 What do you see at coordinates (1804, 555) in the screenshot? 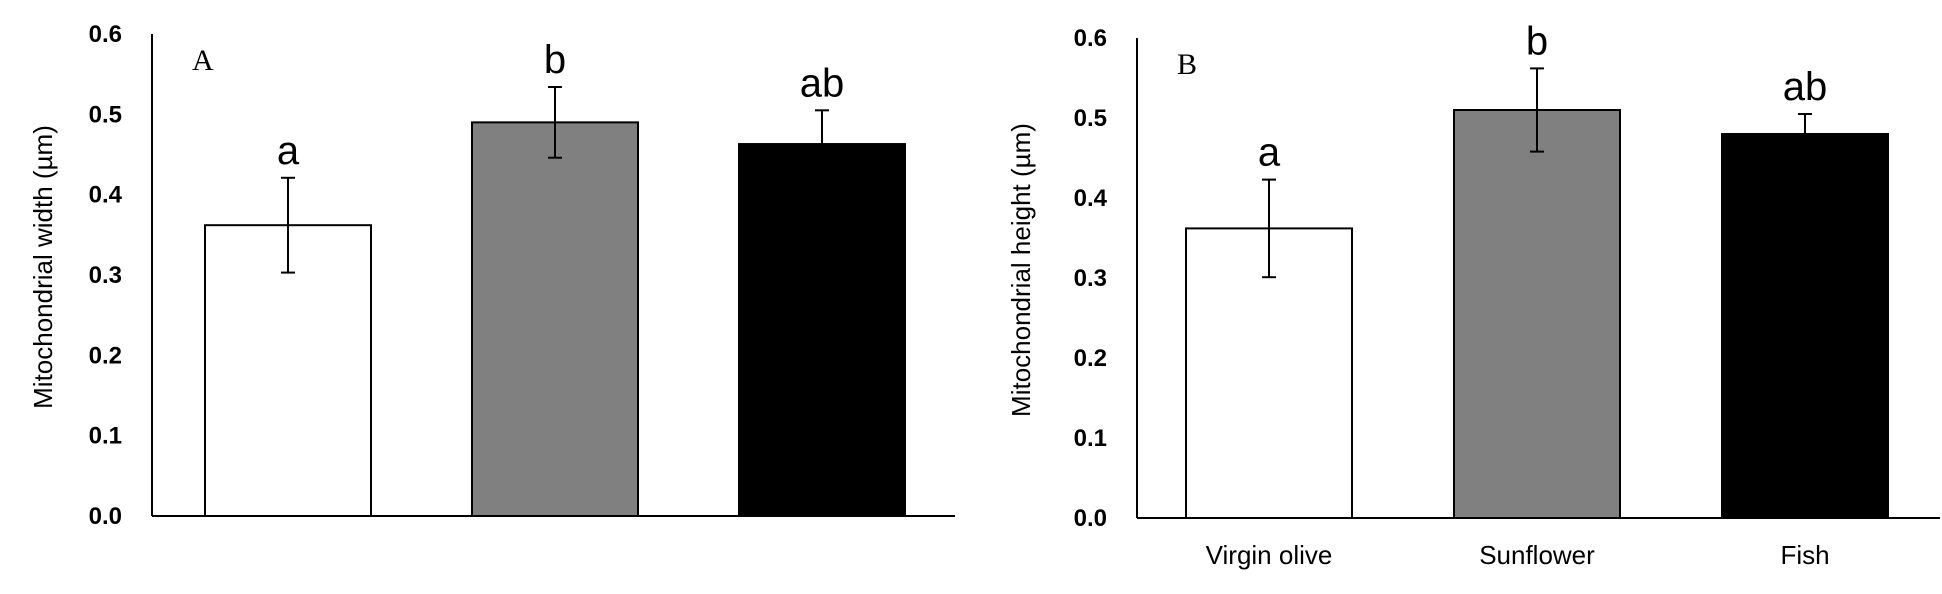
I see `x-tick-label: Fish` at bounding box center [1804, 555].